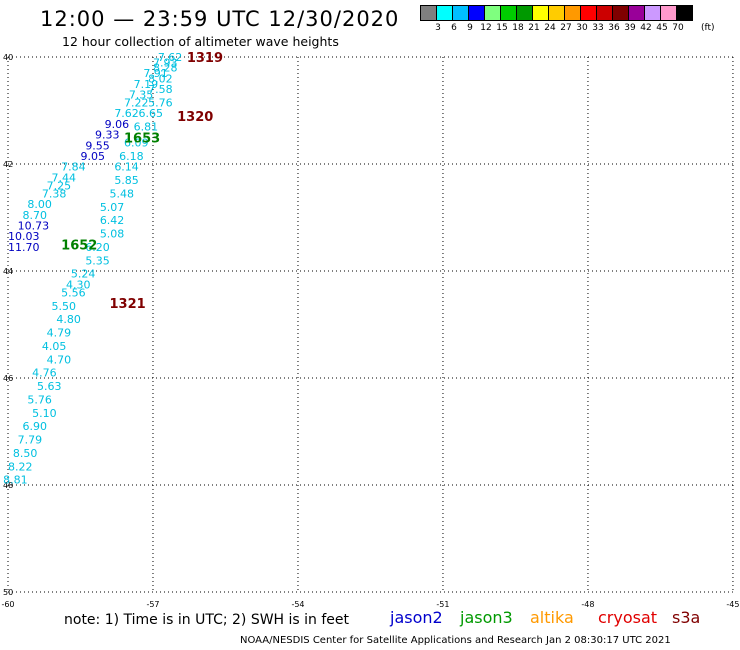 This screenshot has width=740, height=650. What do you see at coordinates (628, 617) in the screenshot?
I see `satellite-name-cryosat: cryosat` at bounding box center [628, 617].